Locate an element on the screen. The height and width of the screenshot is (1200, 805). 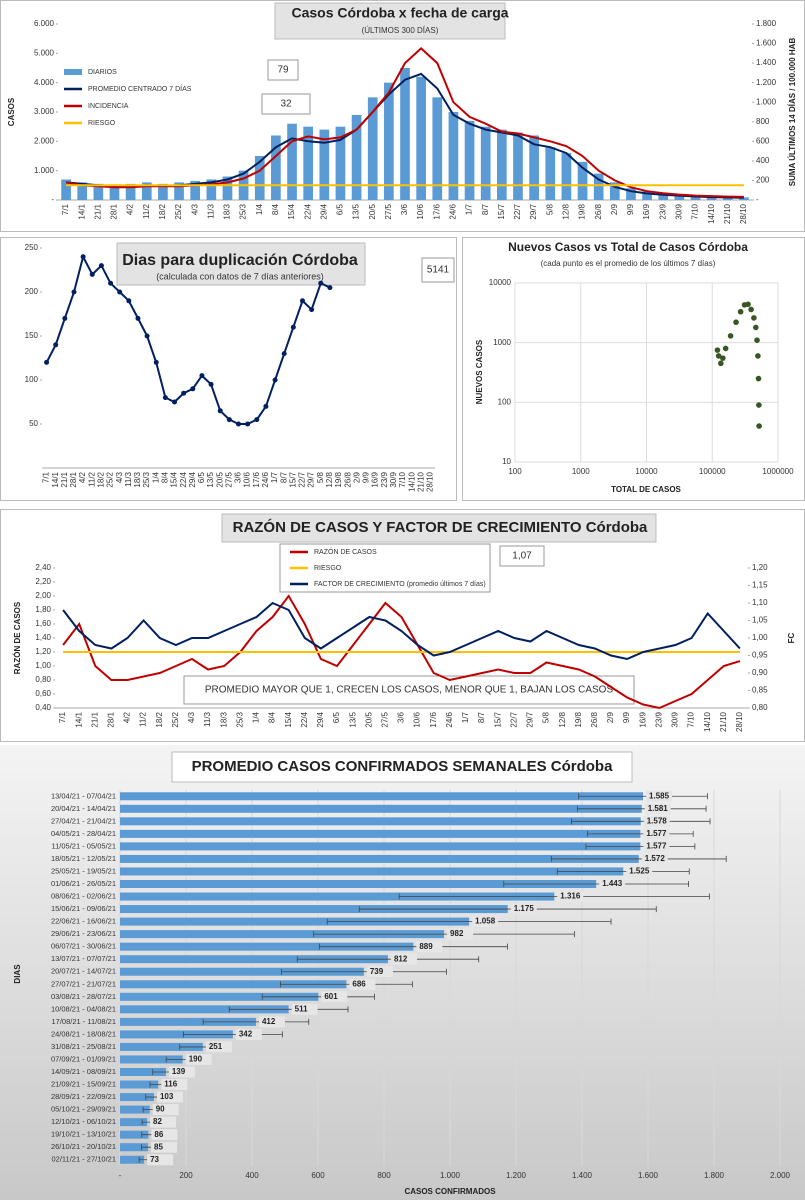
y-tick-label: 21/09/21 - 15/09/21 is located at coordinates (83, 1084).